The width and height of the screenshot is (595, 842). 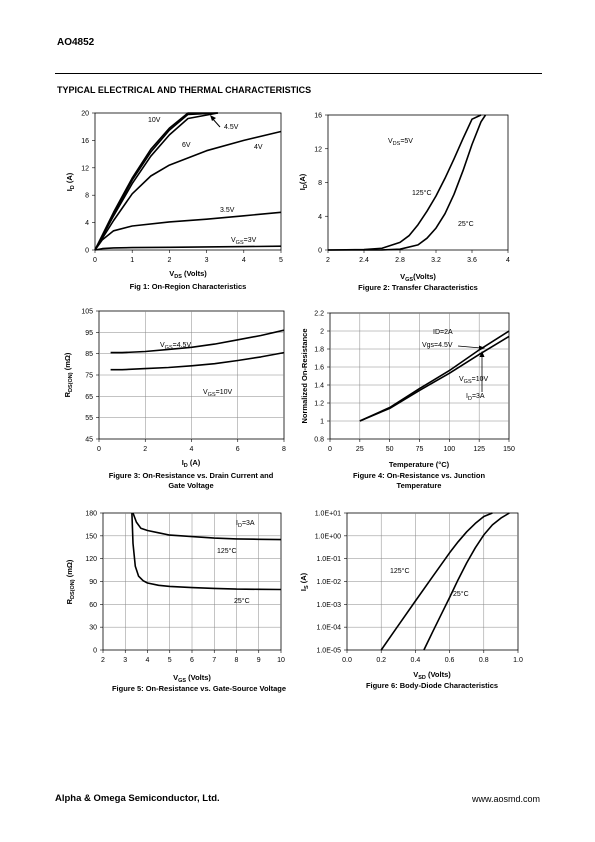 I want to click on chart6-xtick-label: 0.8, so click(x=484, y=660).